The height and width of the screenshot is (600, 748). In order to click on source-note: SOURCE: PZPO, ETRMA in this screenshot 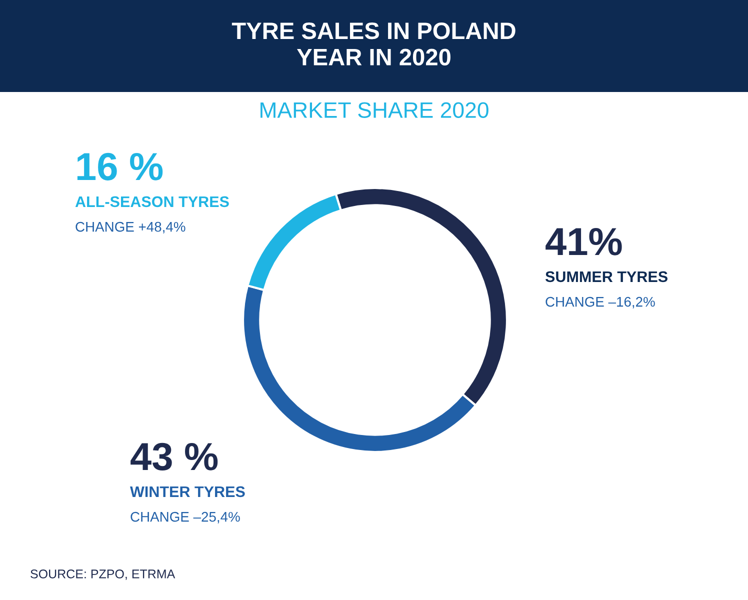, I will do `click(103, 575)`.